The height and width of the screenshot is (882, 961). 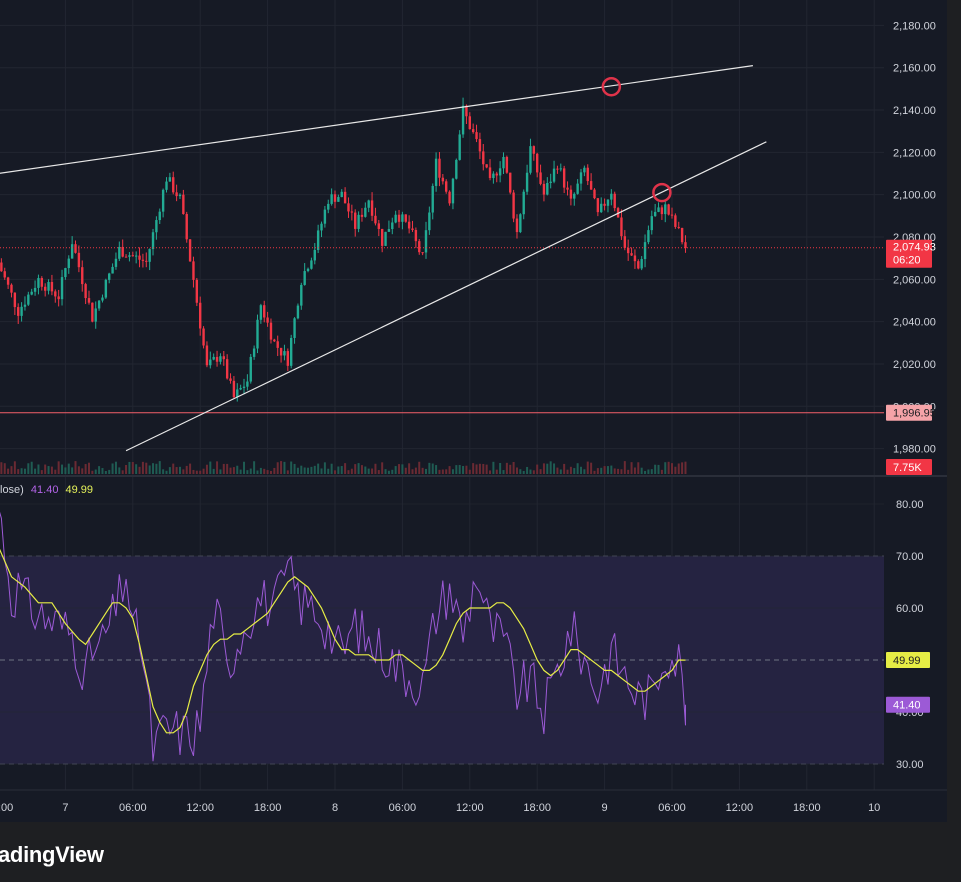 I want to click on support-price-label: 1,996.95, so click(x=914, y=414).